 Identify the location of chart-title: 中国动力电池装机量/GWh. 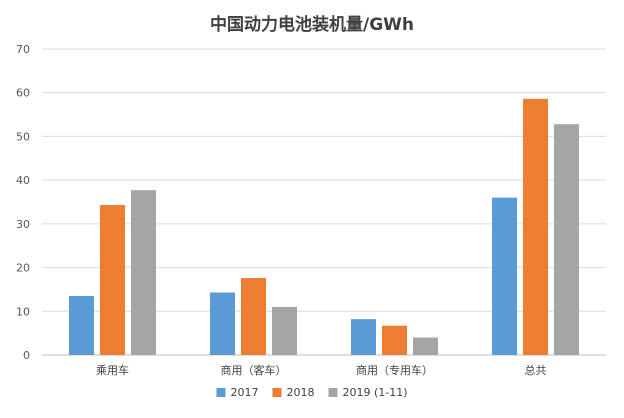
(312, 24).